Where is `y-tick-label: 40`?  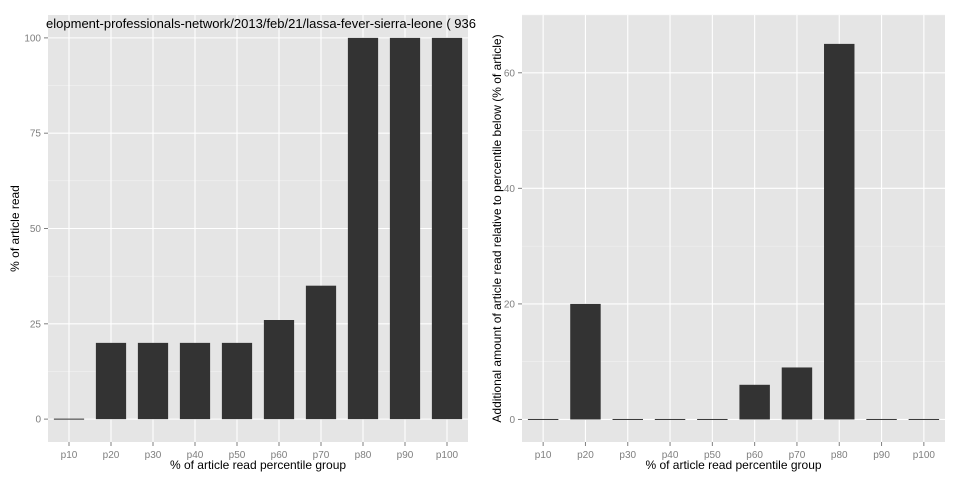 y-tick-label: 40 is located at coordinates (510, 189).